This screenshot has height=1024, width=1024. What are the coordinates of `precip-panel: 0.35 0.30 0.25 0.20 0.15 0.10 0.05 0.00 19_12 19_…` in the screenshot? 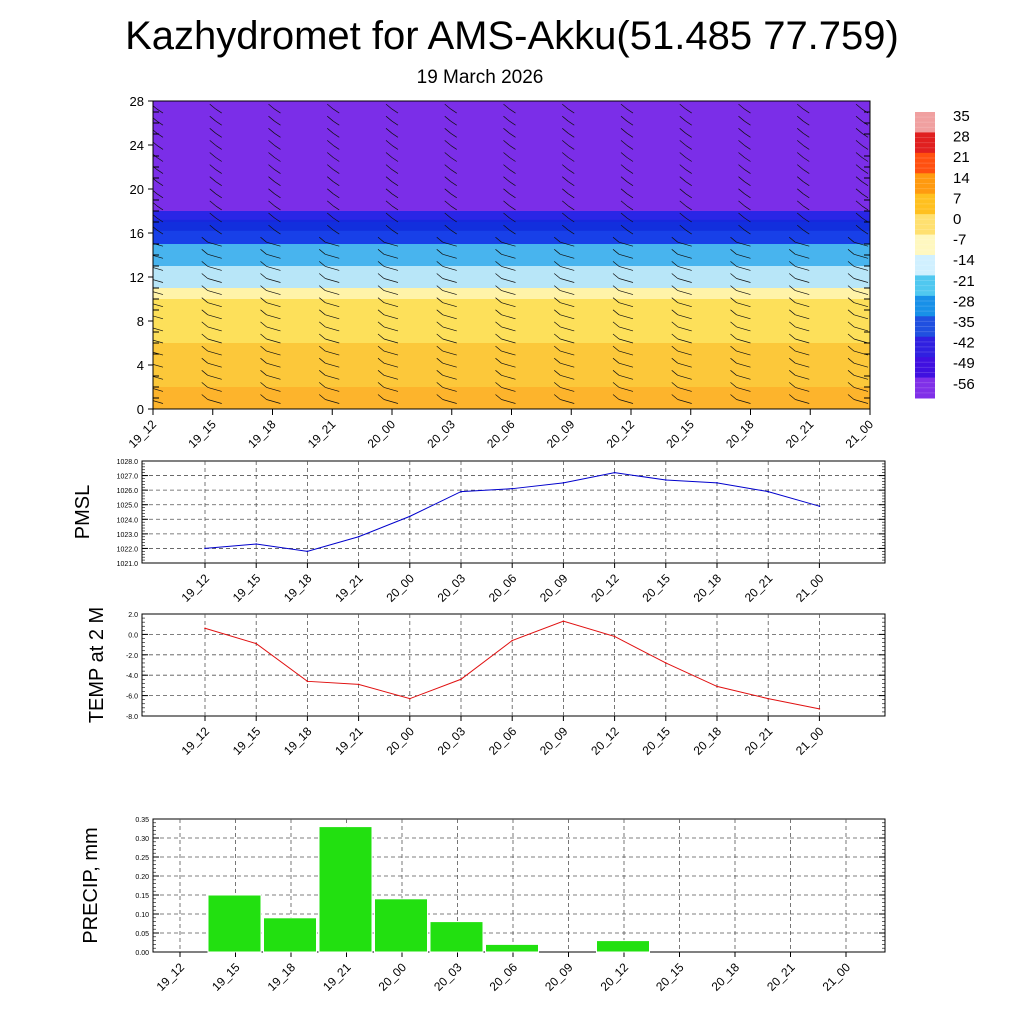 It's located at (483, 905).